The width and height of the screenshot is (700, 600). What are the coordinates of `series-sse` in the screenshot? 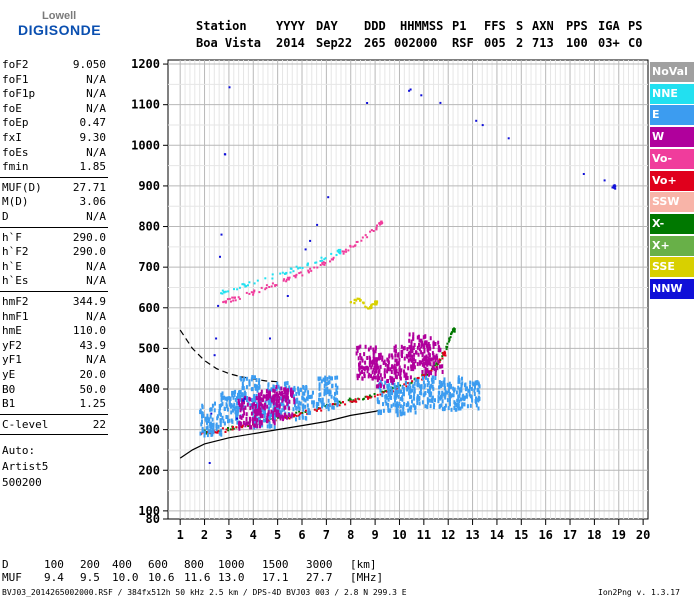 It's located at (364, 303).